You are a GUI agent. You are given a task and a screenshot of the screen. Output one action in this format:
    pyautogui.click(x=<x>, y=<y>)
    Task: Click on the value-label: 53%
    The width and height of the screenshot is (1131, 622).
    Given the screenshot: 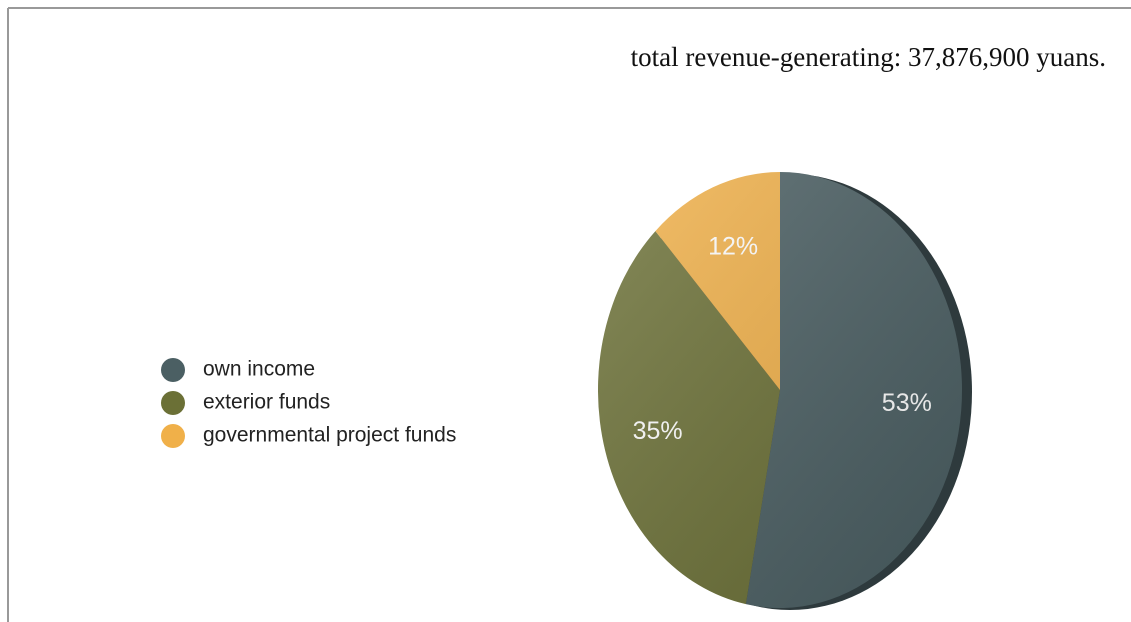 What is the action you would take?
    pyautogui.click(x=907, y=403)
    